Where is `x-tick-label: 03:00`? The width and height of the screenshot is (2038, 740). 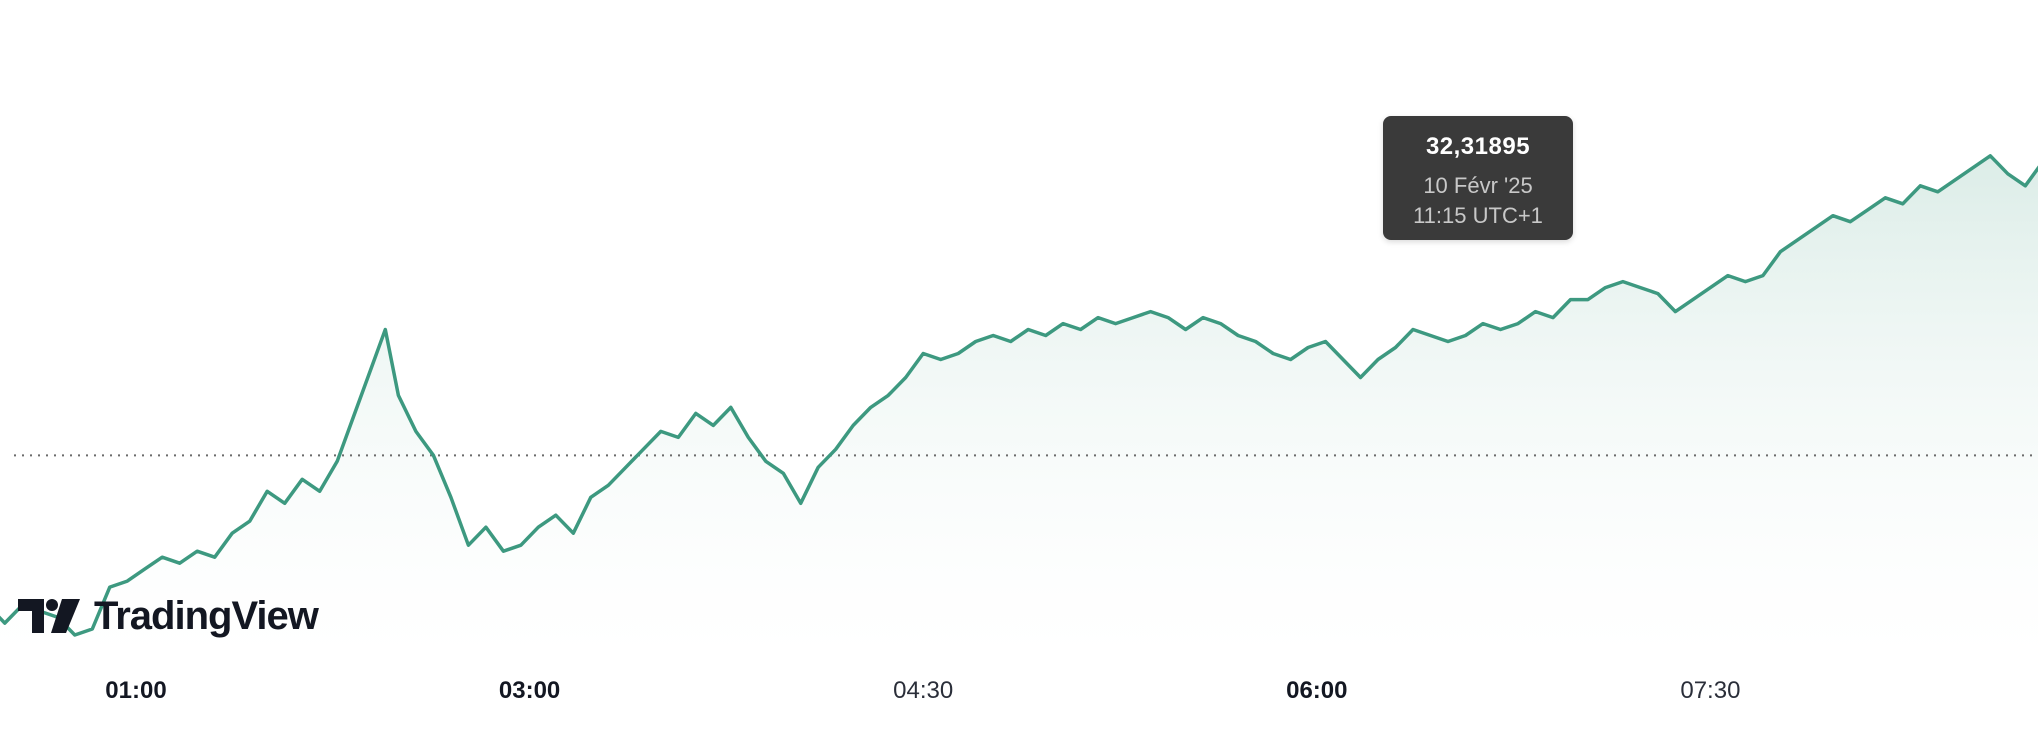 x-tick-label: 03:00 is located at coordinates (529, 690).